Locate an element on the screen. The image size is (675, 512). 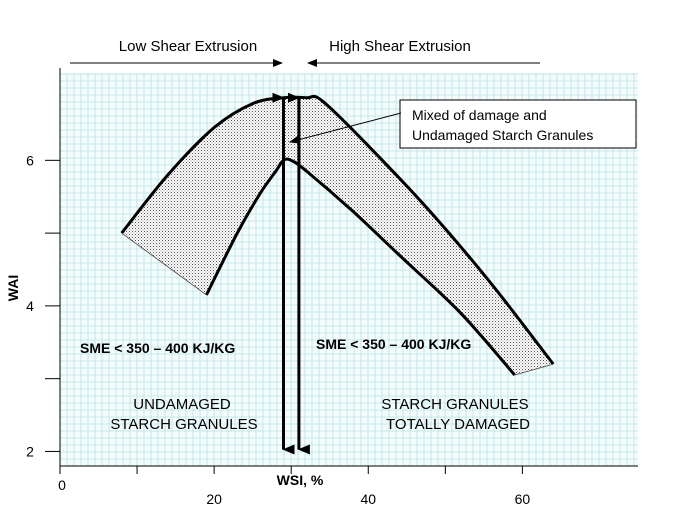
high-shear-label: High Shear Extrusion is located at coordinates (400, 46).